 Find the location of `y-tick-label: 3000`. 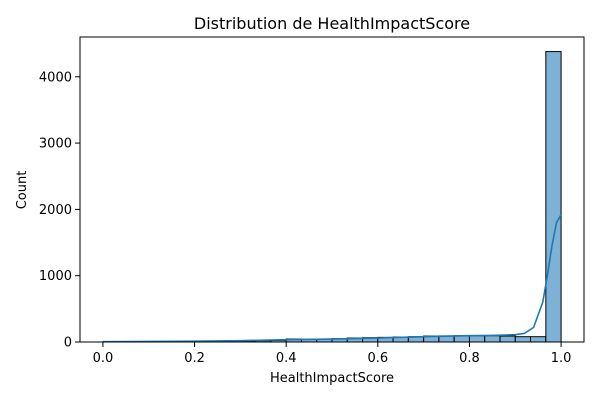

y-tick-label: 3000 is located at coordinates (55, 144).